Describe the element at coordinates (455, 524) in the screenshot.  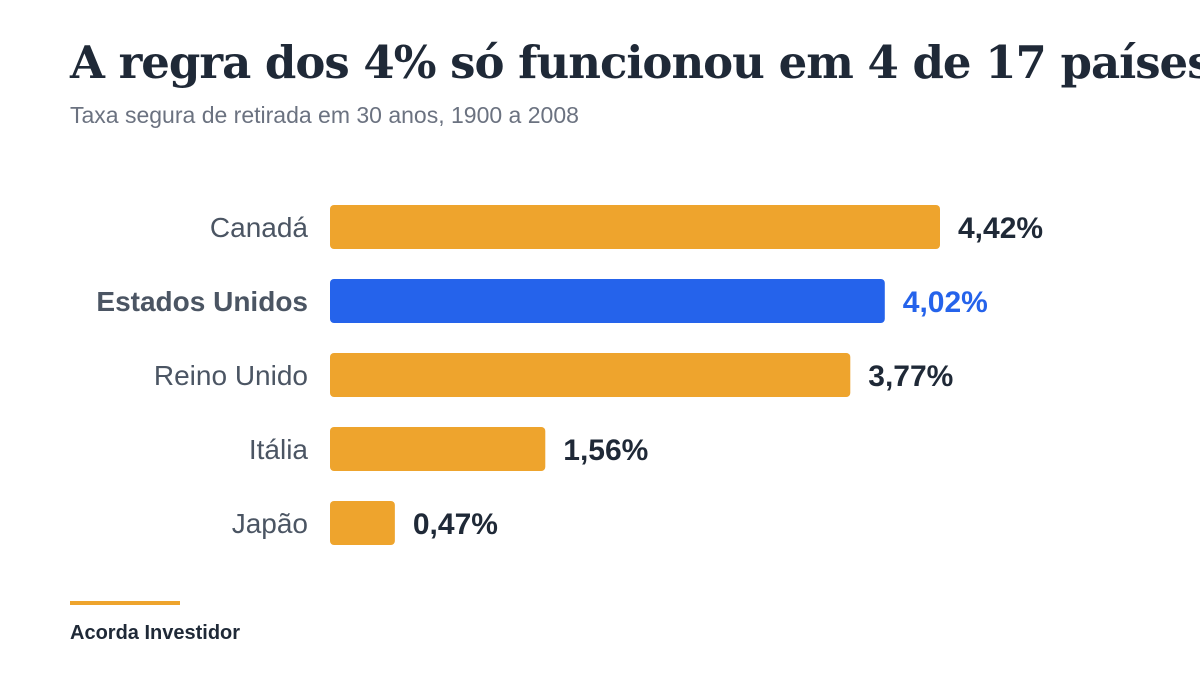
I see `value-label: 0,47%` at that location.